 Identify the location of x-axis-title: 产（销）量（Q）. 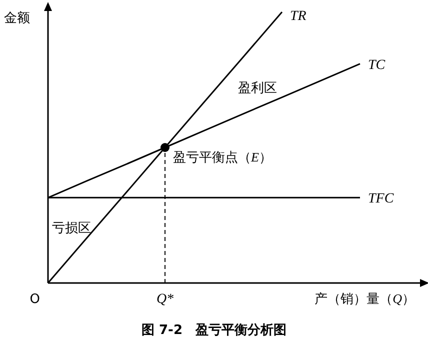
(364, 299).